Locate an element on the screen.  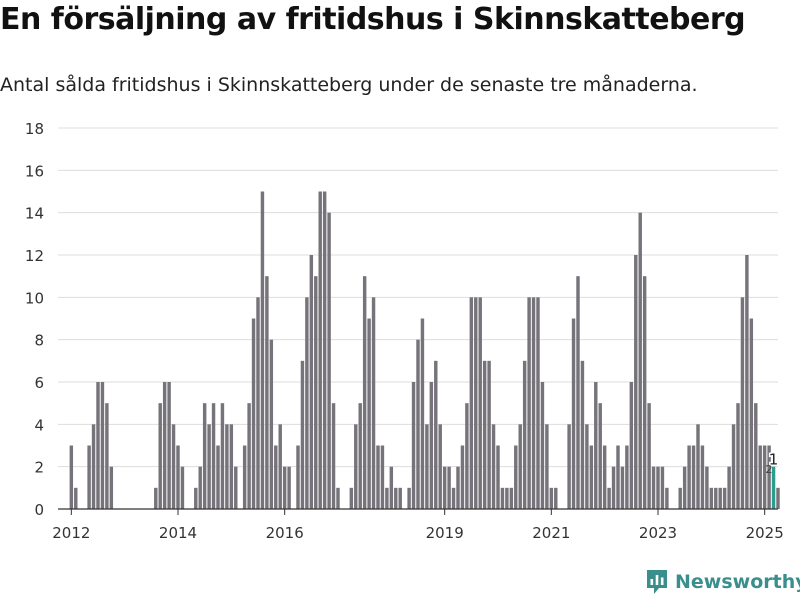
y-tick-label: 4 is located at coordinates (39, 425).